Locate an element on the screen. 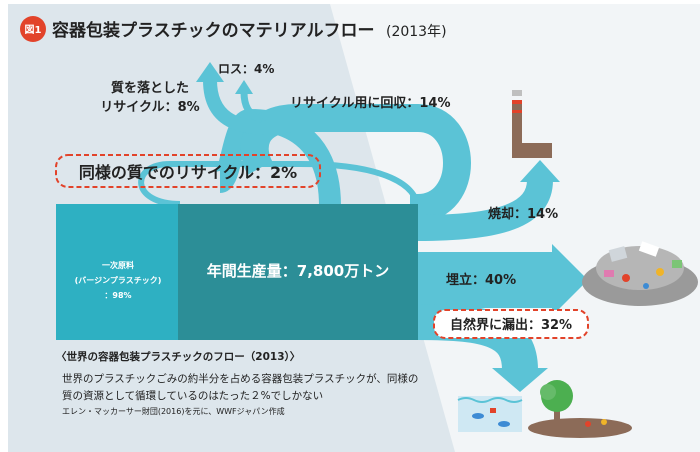  flow-collected-for-recycling is located at coordinates (355, 163).